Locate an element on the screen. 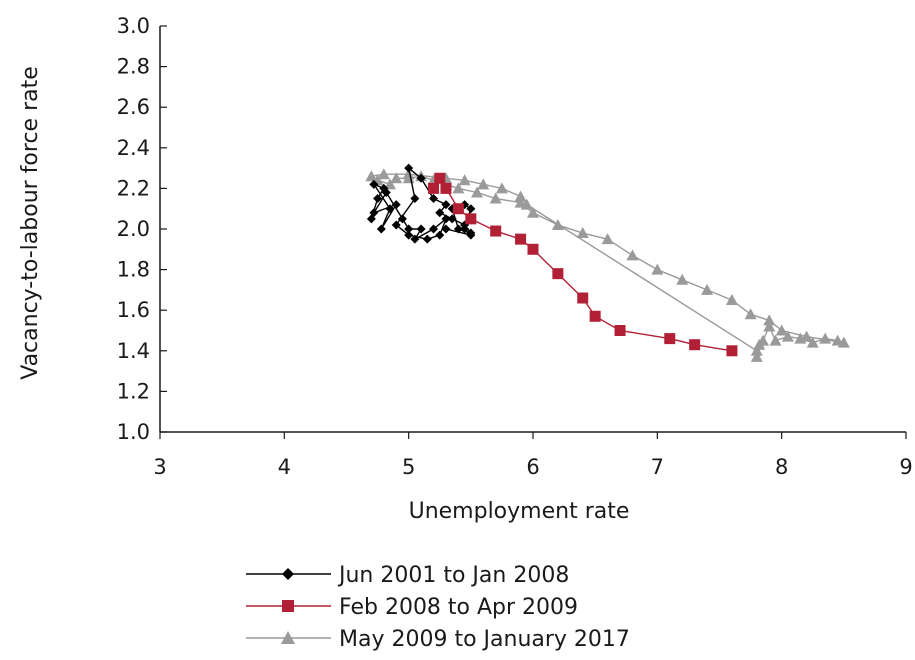 The width and height of the screenshot is (915, 660). y-tick-label: 2.6 is located at coordinates (133, 107).